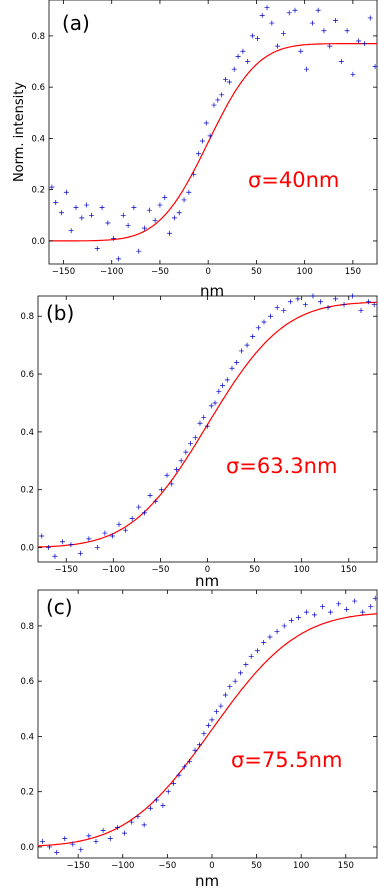 This screenshot has height=891, width=378. Describe the element at coordinates (207, 570) in the screenshot. I see `x-tick-label: 0` at that location.